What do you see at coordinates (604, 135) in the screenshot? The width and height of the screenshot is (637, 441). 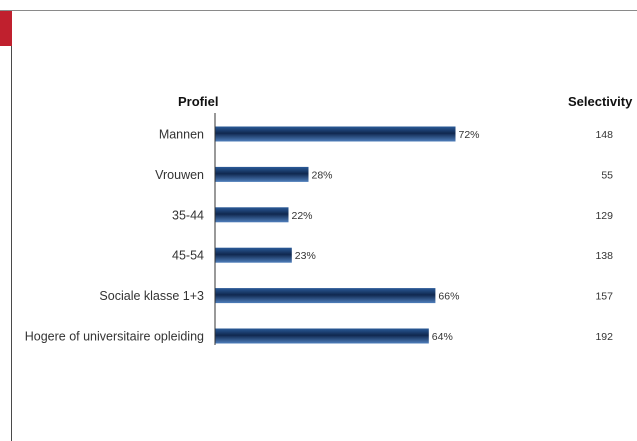 I see `selectivity-value: 148` at bounding box center [604, 135].